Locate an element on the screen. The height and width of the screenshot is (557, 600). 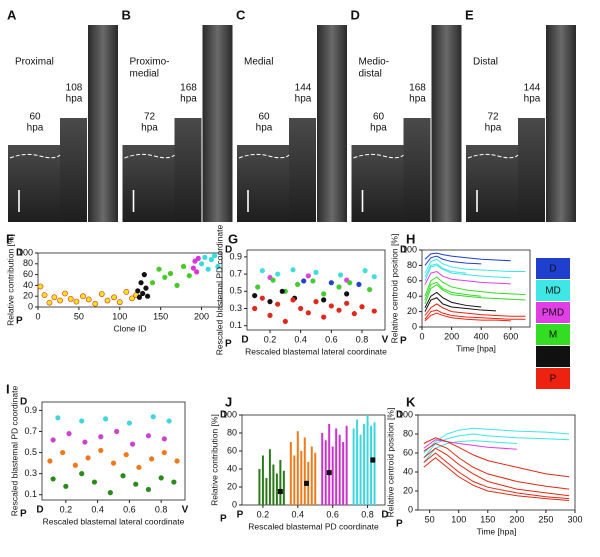
panel-label: J is located at coordinates (228, 401).